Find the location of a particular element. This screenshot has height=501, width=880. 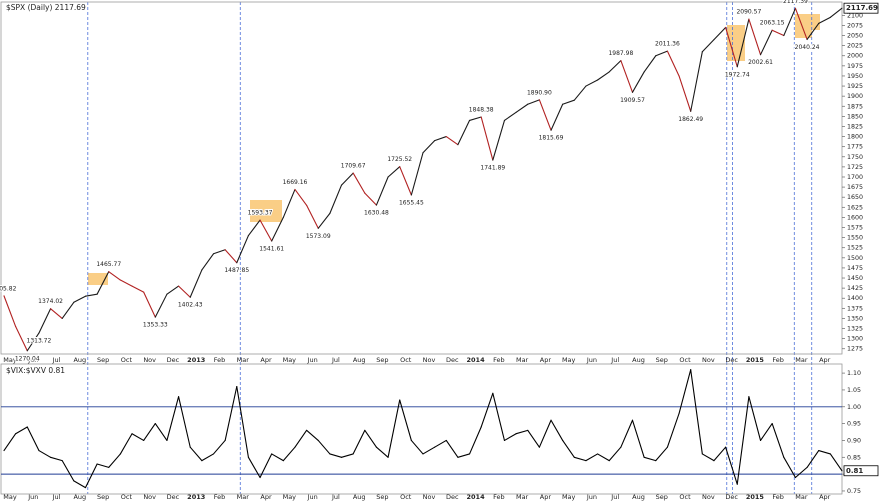

y-tick-label: 1725 is located at coordinates (855, 167).